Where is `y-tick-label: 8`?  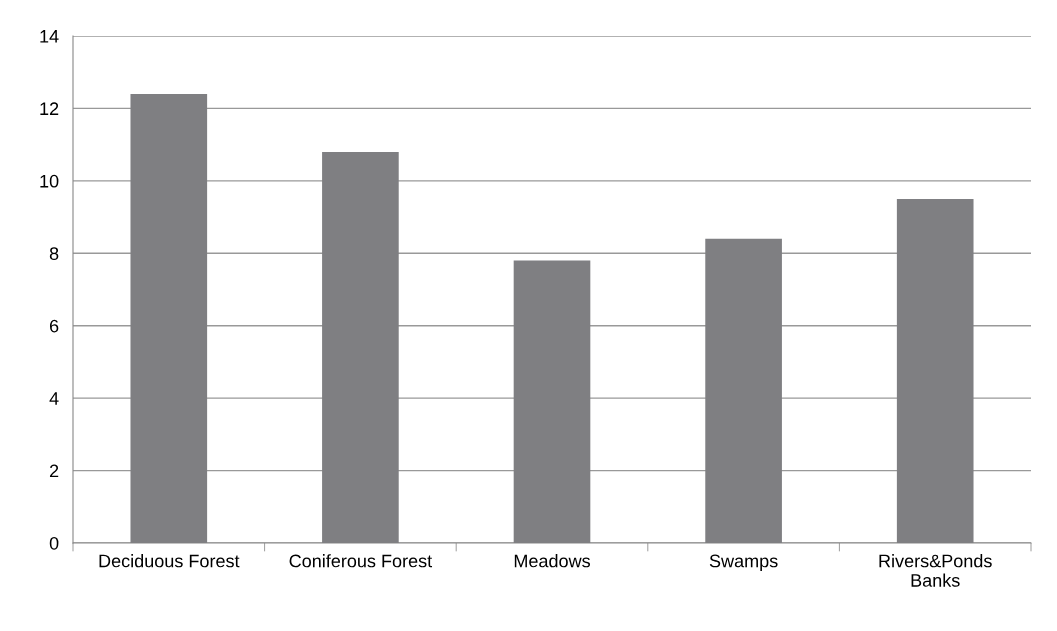
y-tick-label: 8 is located at coordinates (54, 254).